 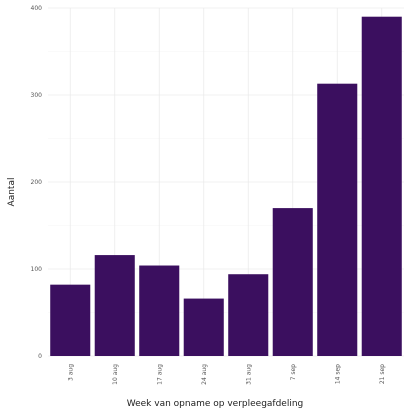 I want to click on x-tick-label: 3 aug, so click(x=70, y=372).